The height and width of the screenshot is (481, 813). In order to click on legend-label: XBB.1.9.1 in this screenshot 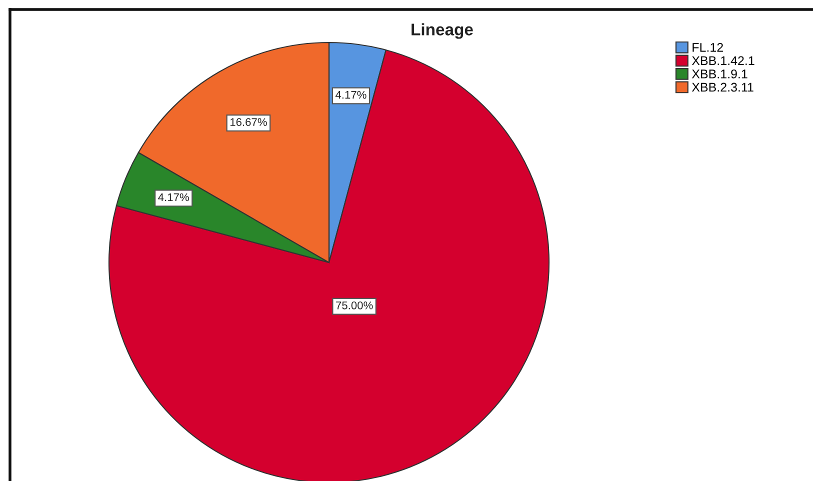, I will do `click(720, 74)`.